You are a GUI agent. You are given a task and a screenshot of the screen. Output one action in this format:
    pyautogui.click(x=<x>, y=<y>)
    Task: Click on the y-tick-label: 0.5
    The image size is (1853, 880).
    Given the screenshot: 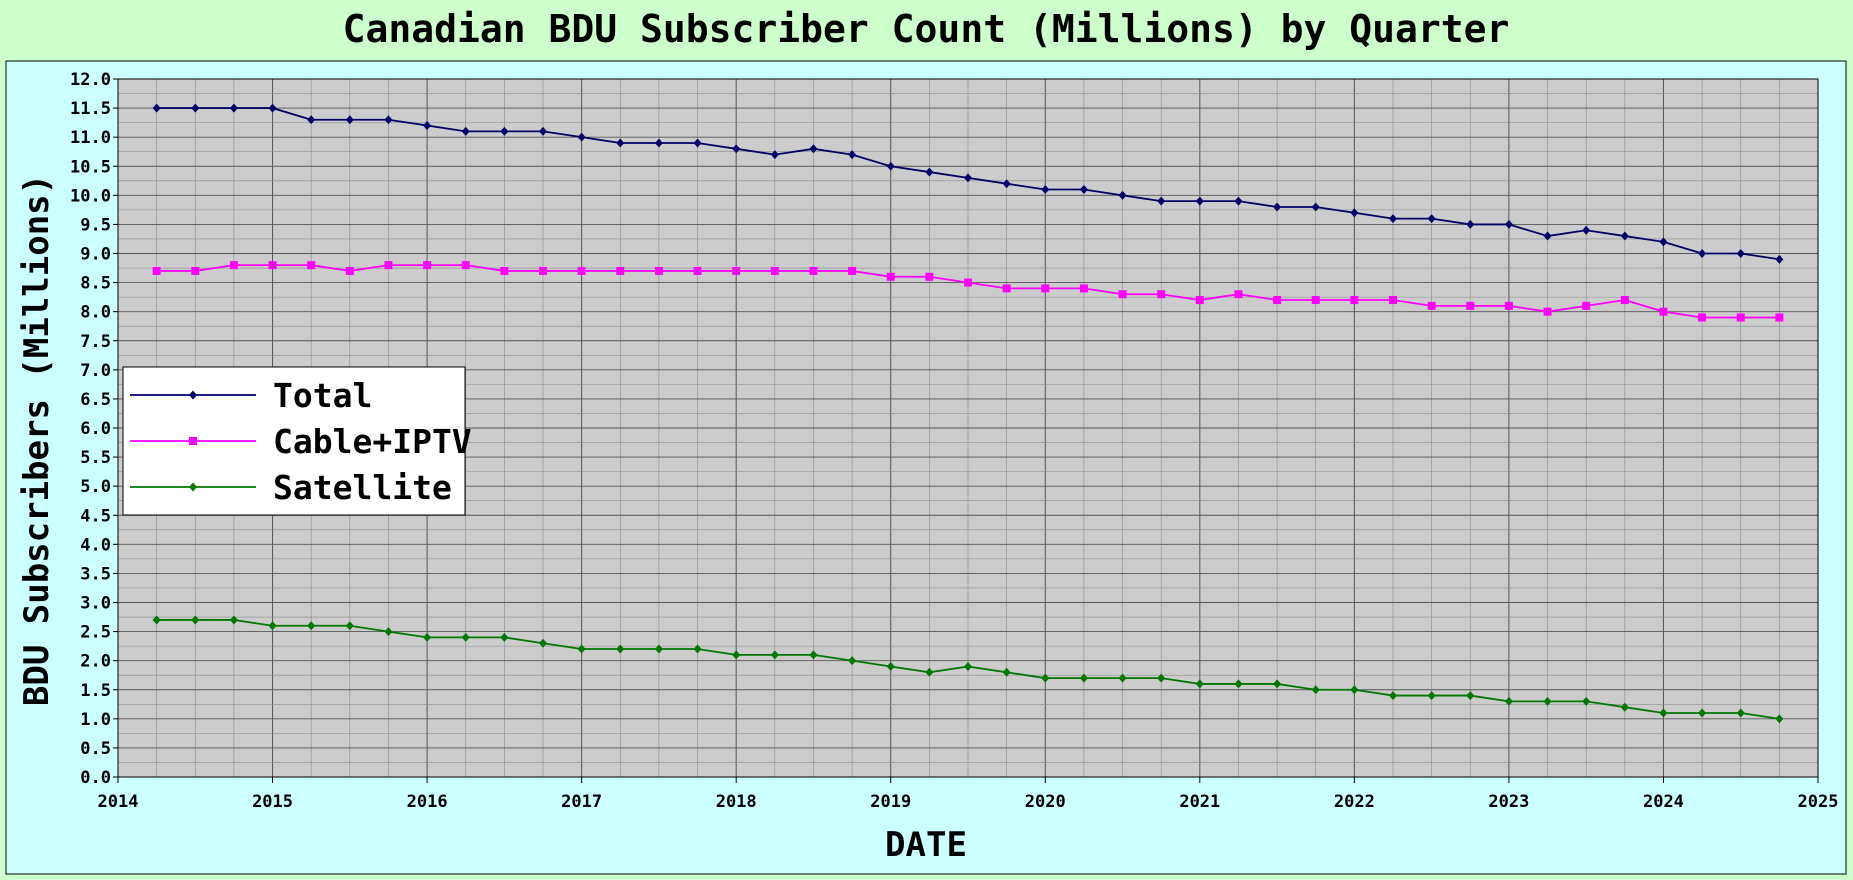 What is the action you would take?
    pyautogui.click(x=95, y=749)
    